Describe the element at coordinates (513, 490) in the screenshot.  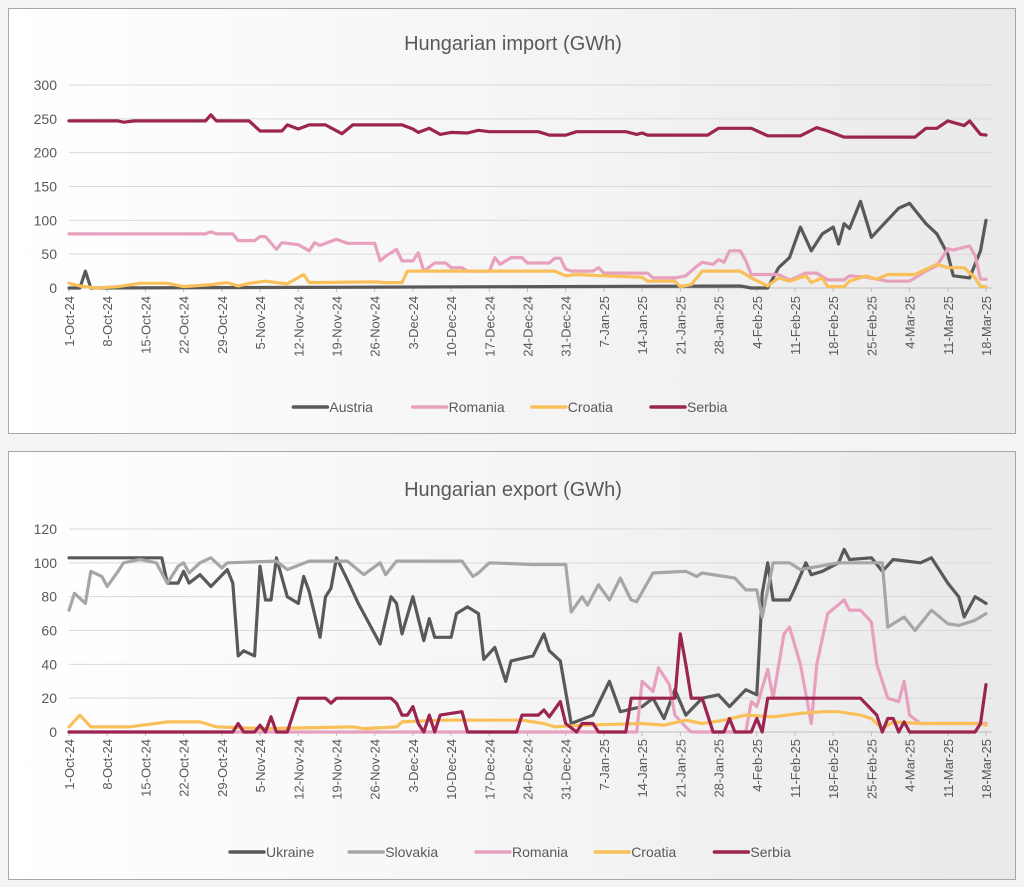
I see `chart-title: Hungarian export (GWh)` at that location.